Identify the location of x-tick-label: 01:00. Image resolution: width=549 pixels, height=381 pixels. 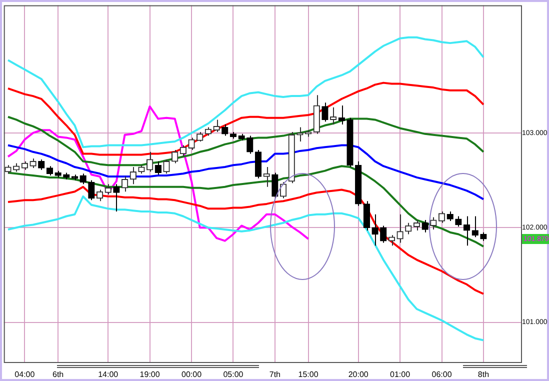
(400, 375).